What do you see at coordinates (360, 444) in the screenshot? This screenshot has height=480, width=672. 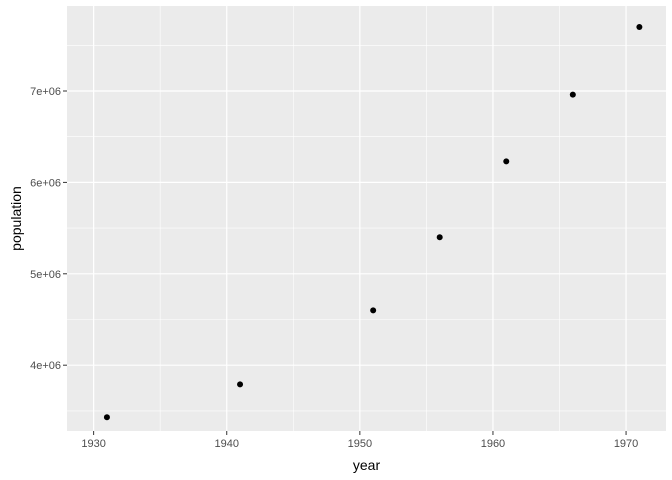 I see `x-tick-label: 1950` at bounding box center [360, 444].